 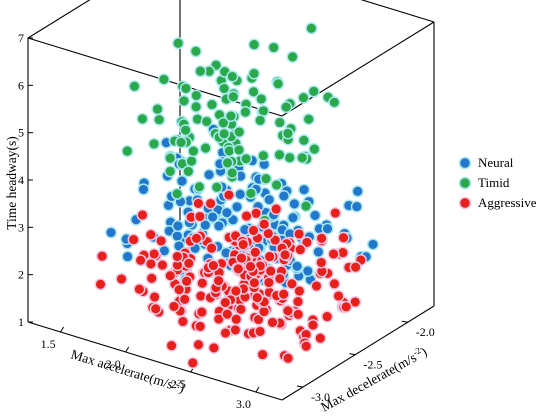 What do you see at coordinates (416, 351) in the screenshot?
I see `y-axis-label-sup: -2` at bounding box center [416, 351].